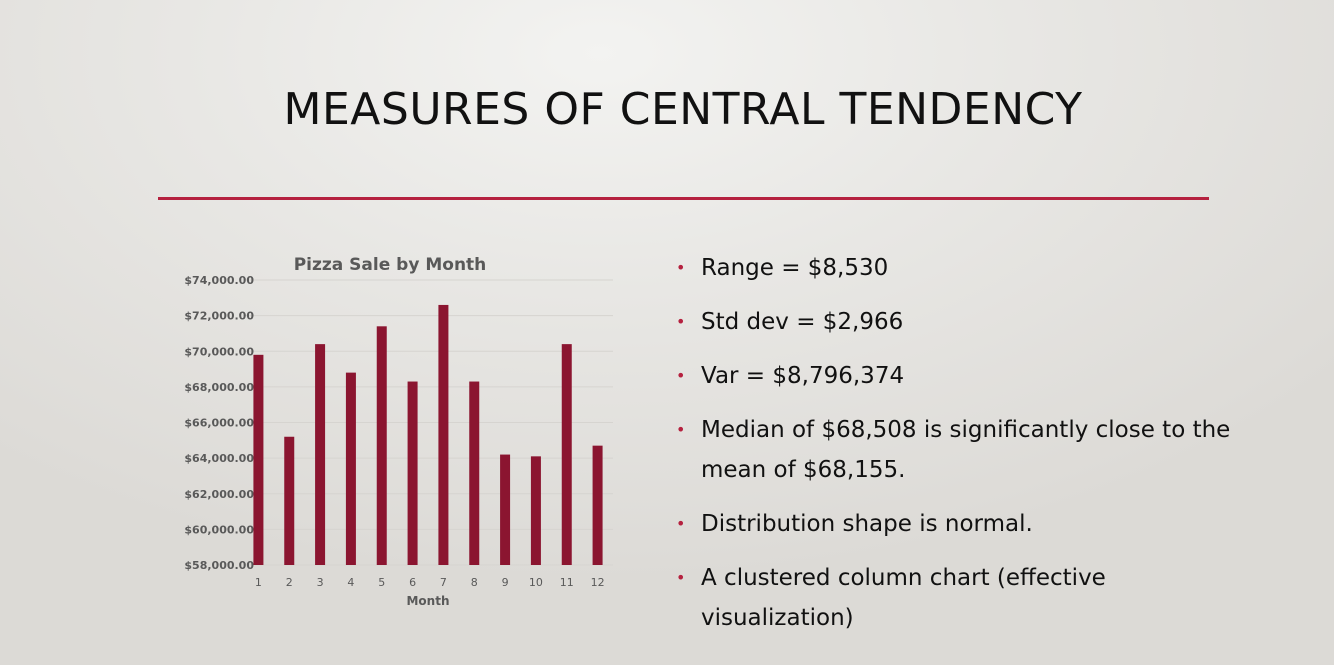  I want to click on gridlines, so click(428, 422).